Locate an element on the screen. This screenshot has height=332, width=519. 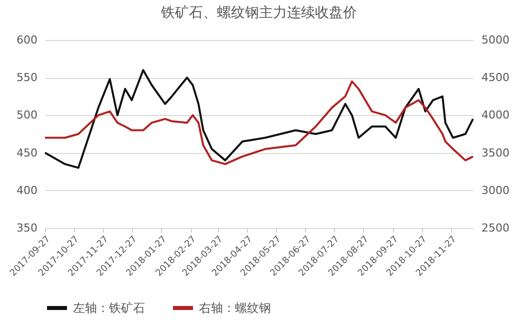
y-tick-label: 600 is located at coordinates (27, 40).